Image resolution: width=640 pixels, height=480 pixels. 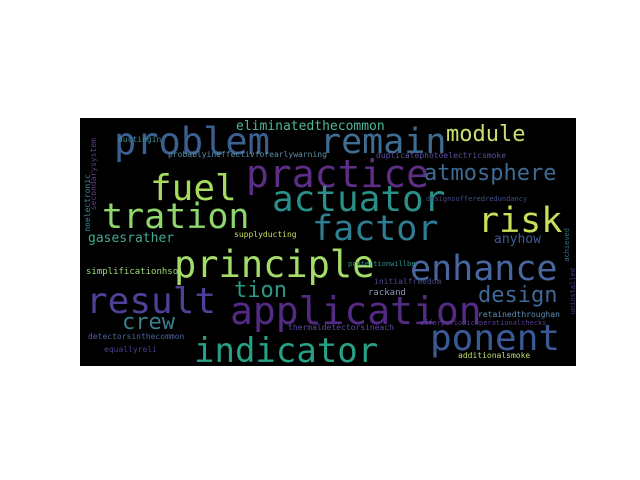 What do you see at coordinates (387, 293) in the screenshot?
I see `word-rackand: rackand` at bounding box center [387, 293].